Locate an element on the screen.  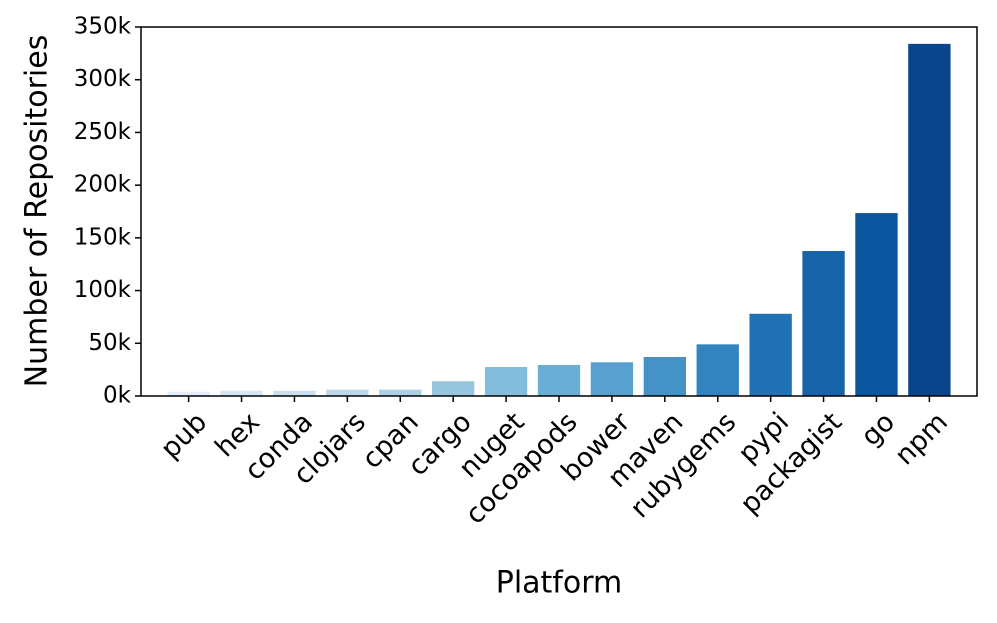
y-tick-label: 50k is located at coordinates (109, 343).